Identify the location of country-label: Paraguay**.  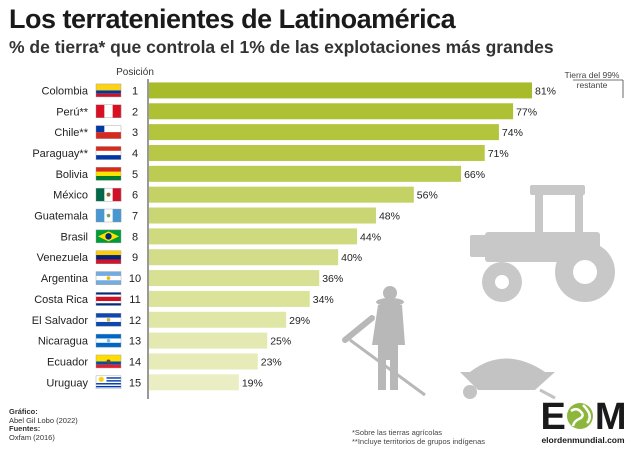
(60, 154).